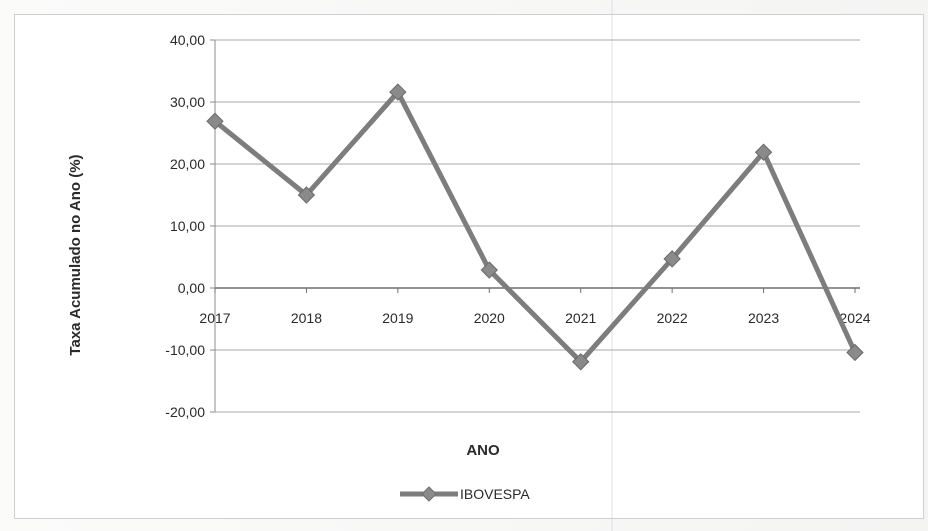 The image size is (928, 531). Describe the element at coordinates (187, 40) in the screenshot. I see `y-tick-label: 40,00` at that location.